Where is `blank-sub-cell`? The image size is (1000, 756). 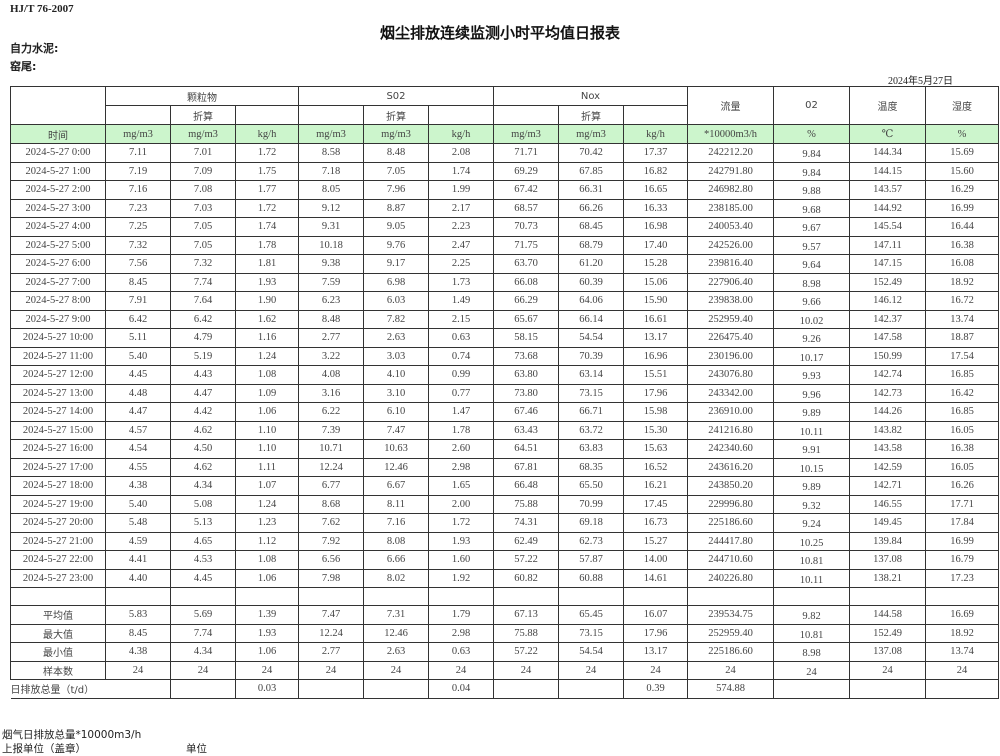 blank-sub-cell is located at coordinates (138, 115).